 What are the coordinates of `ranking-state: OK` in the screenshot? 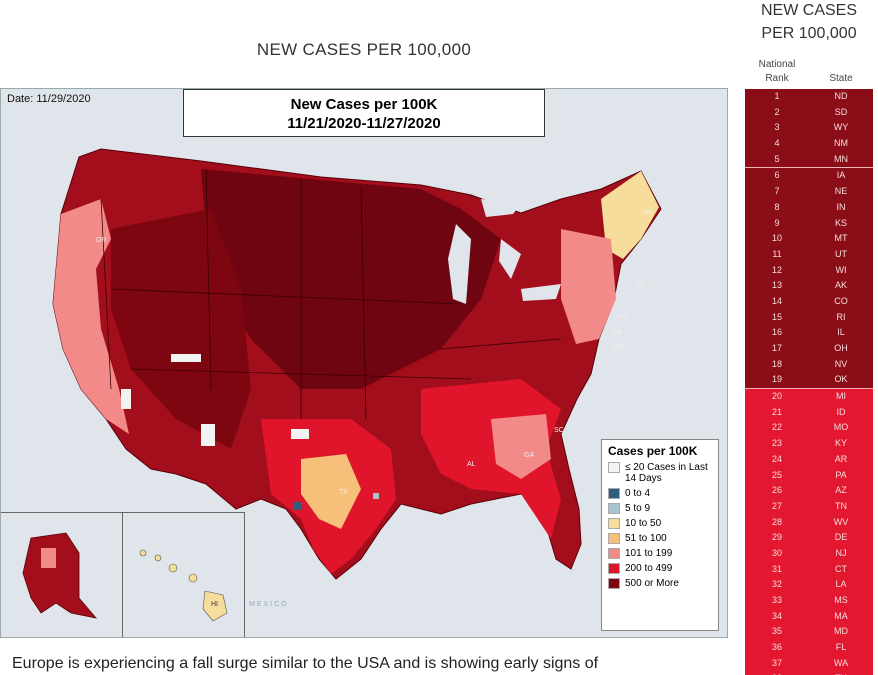 It's located at (841, 379).